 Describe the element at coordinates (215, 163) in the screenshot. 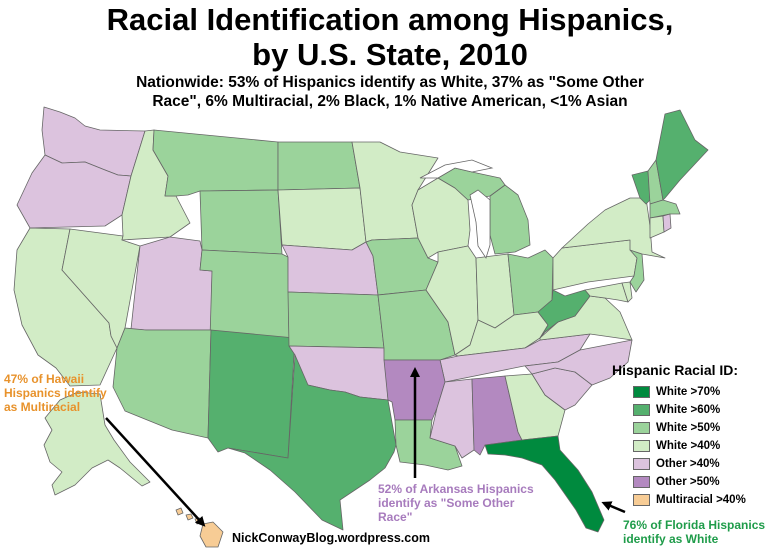

I see `state-montana` at that location.